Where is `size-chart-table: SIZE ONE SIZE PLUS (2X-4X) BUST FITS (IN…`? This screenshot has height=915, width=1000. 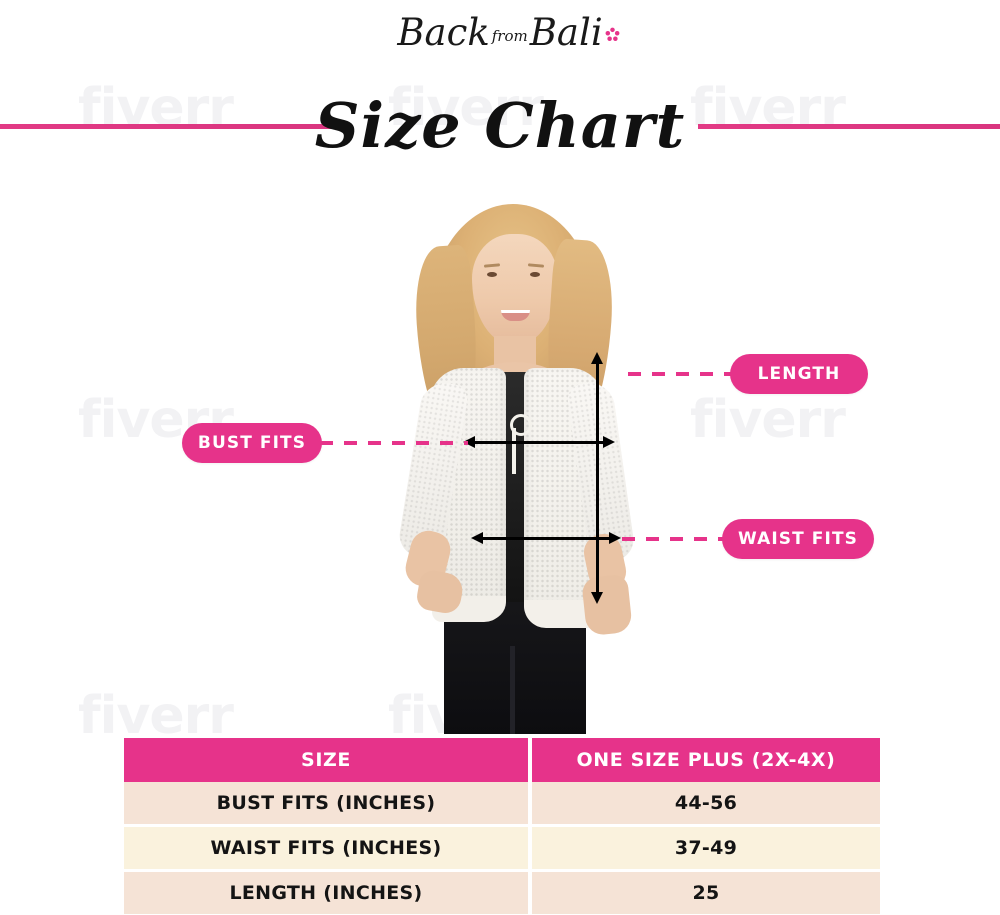 size-chart-table: SIZE ONE SIZE PLUS (2X-4X) BUST FITS (IN… is located at coordinates (502, 826).